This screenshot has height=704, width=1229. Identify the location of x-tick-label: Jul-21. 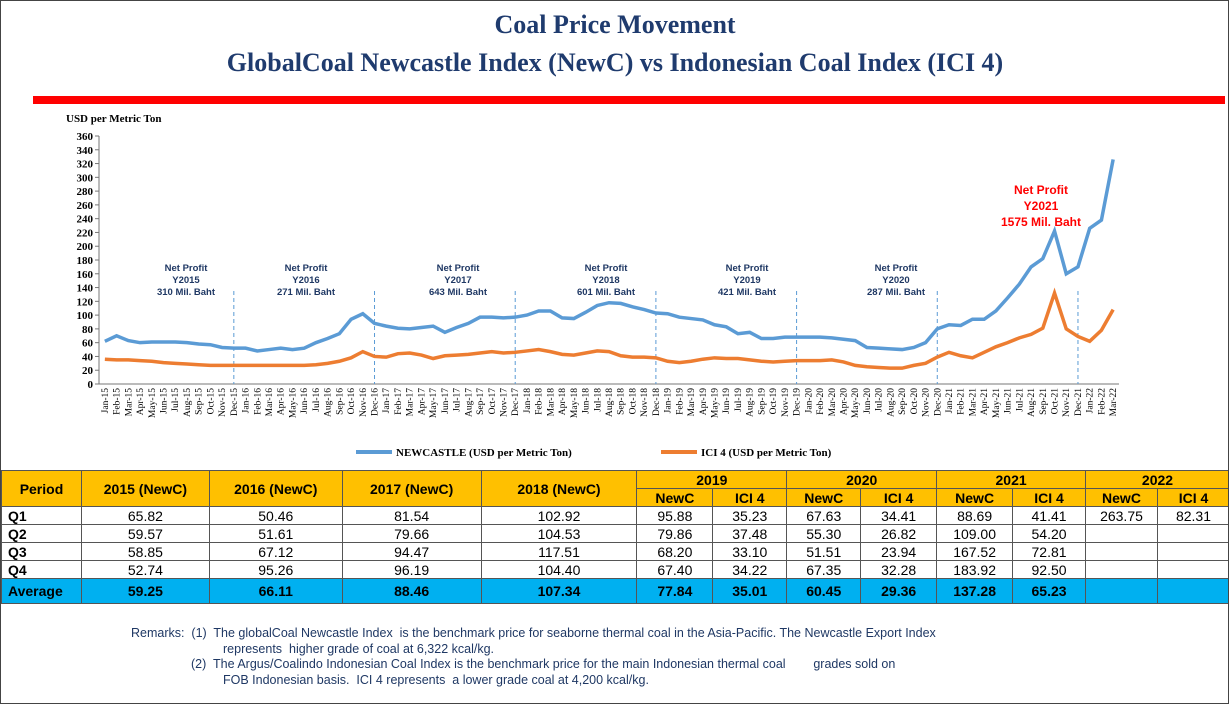
(1020, 400).